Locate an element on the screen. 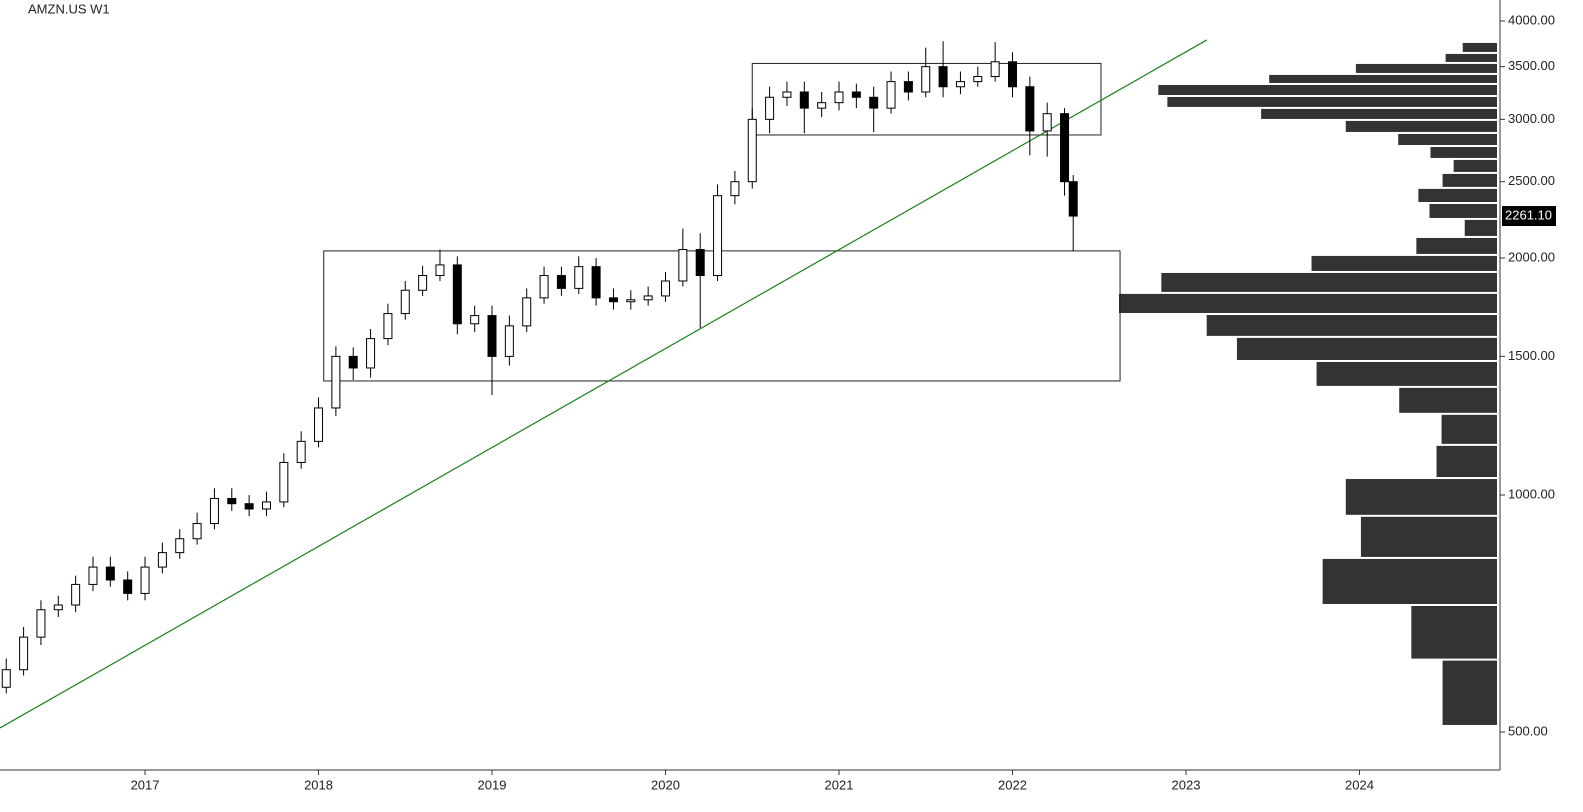 This screenshot has height=812, width=1583. x-tick-label: 2021 is located at coordinates (839, 784).